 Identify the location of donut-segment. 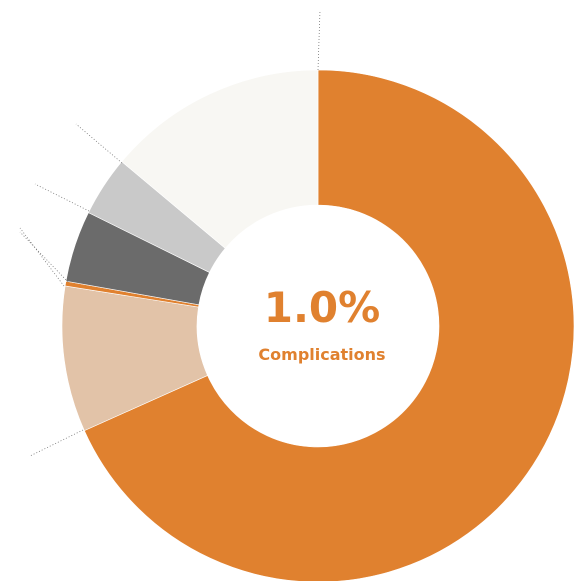
(220, 159).